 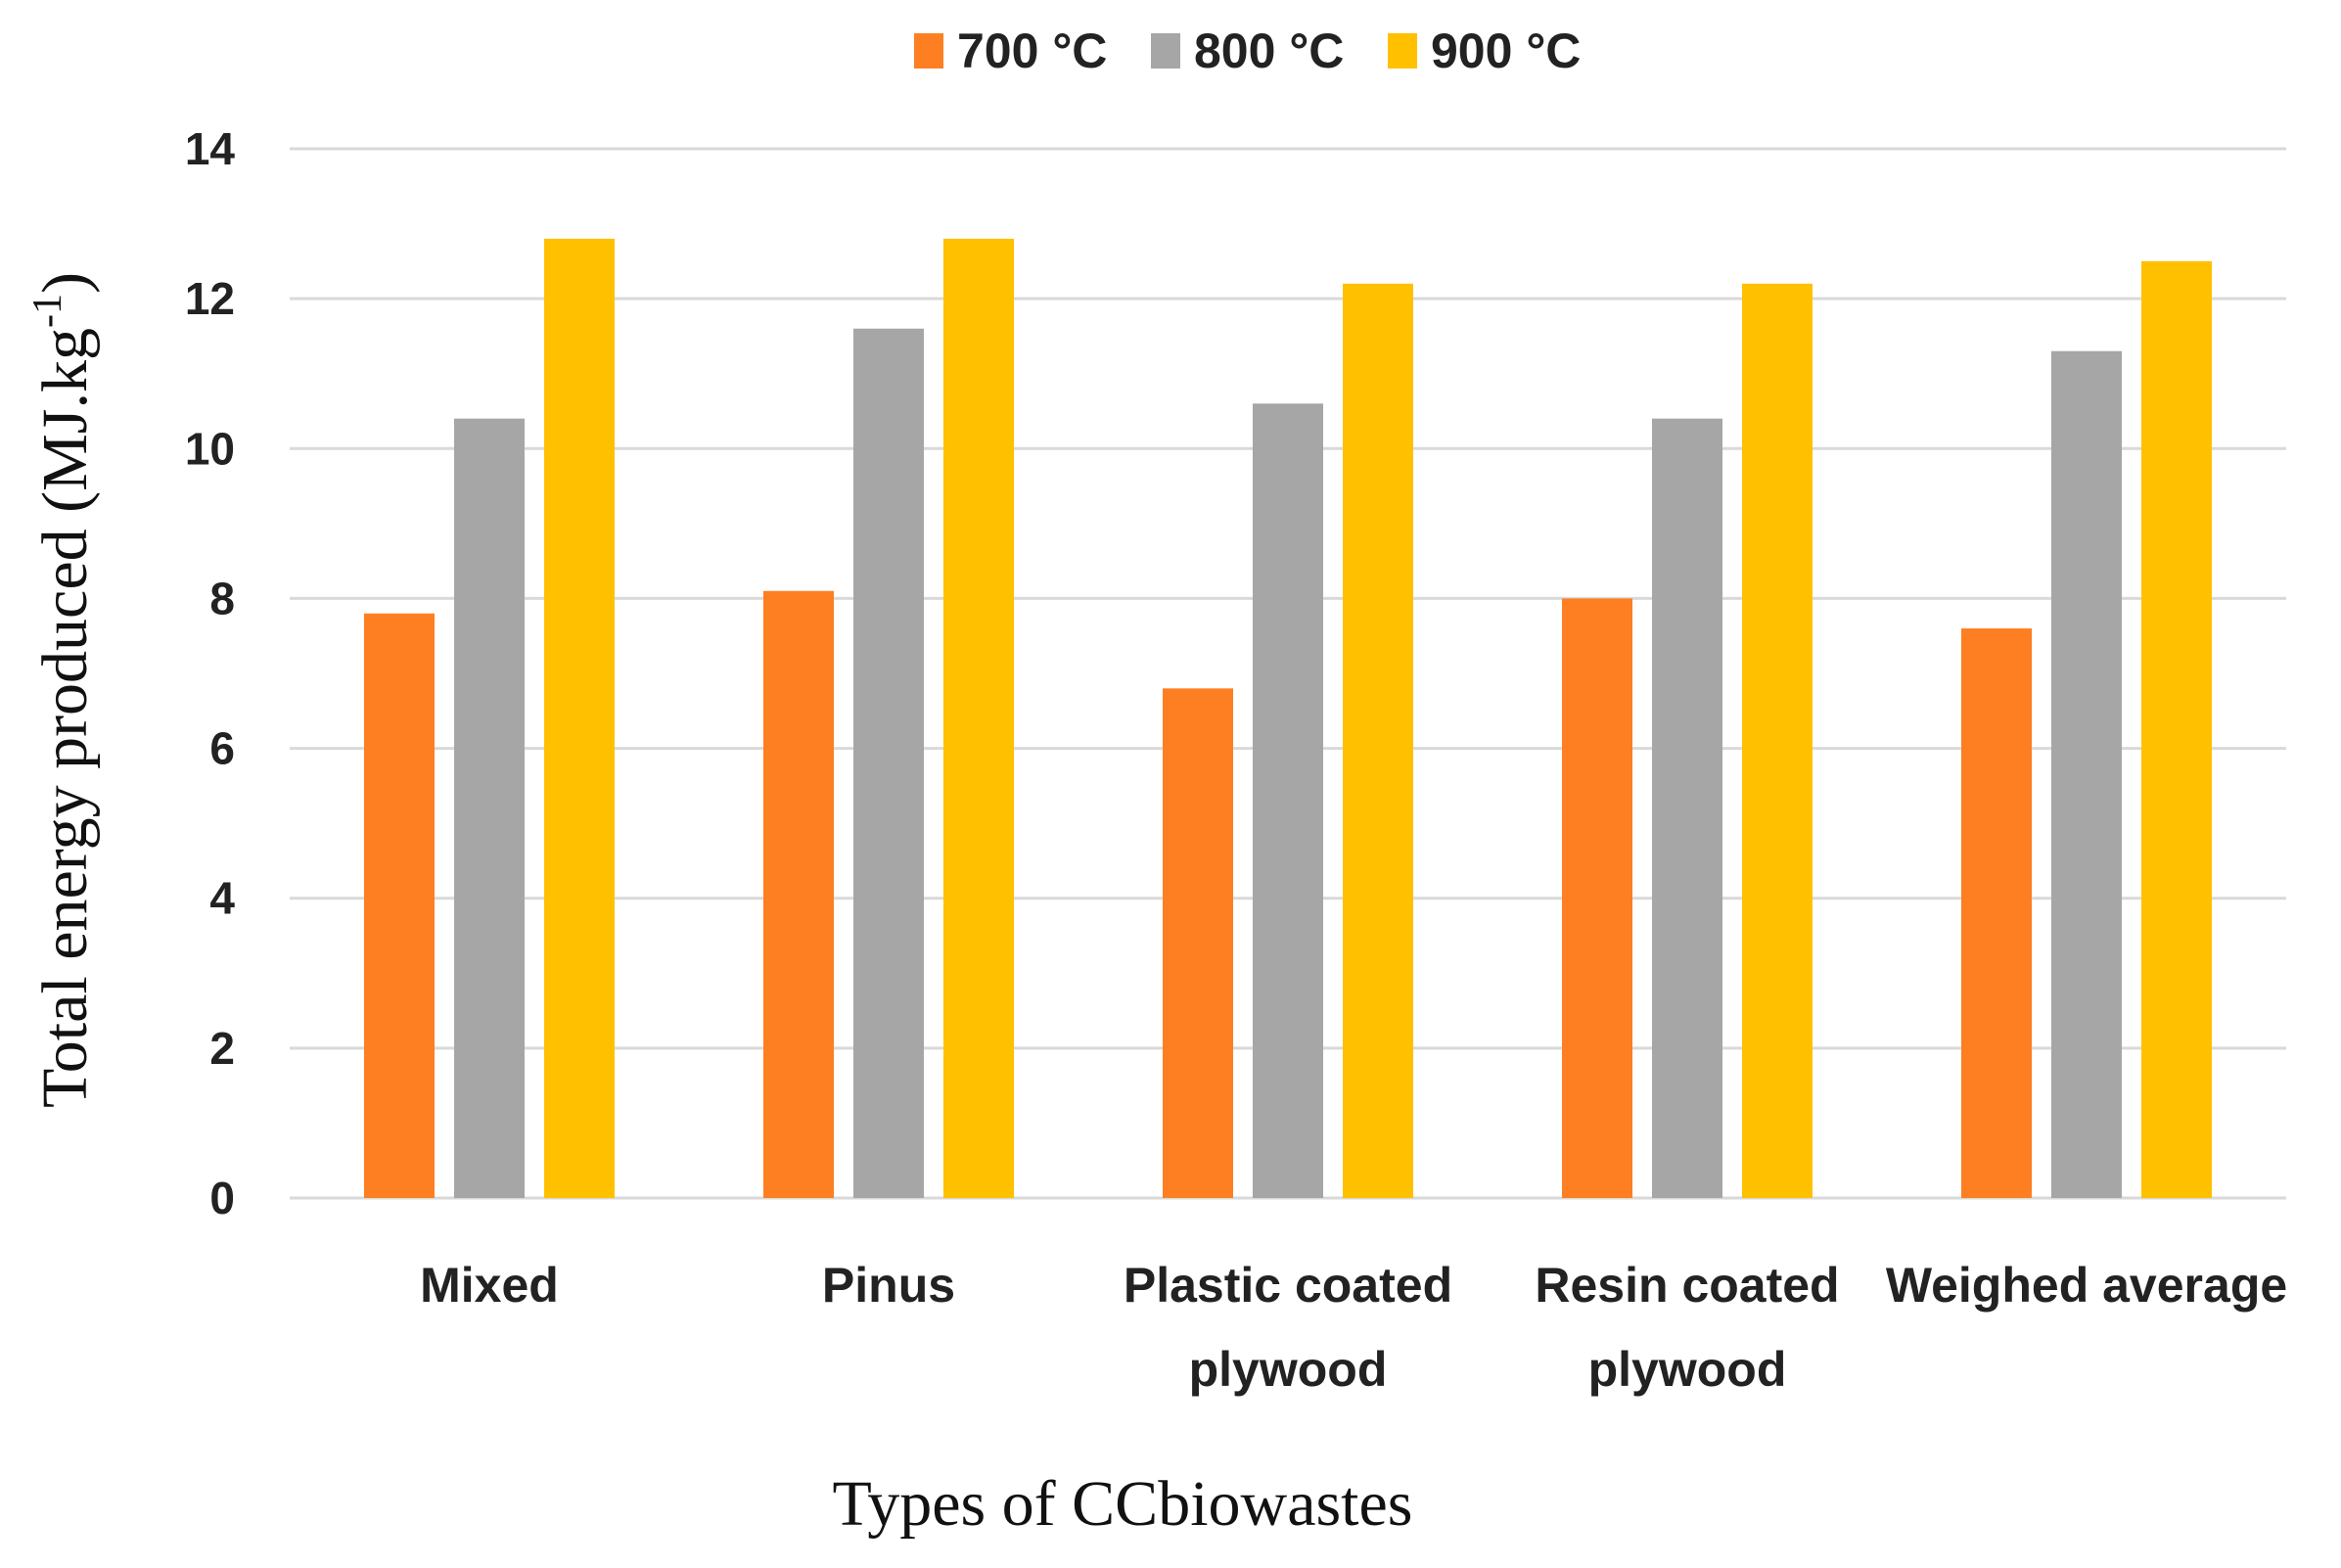 What do you see at coordinates (222, 748) in the screenshot?
I see `y-tick-label: 6` at bounding box center [222, 748].